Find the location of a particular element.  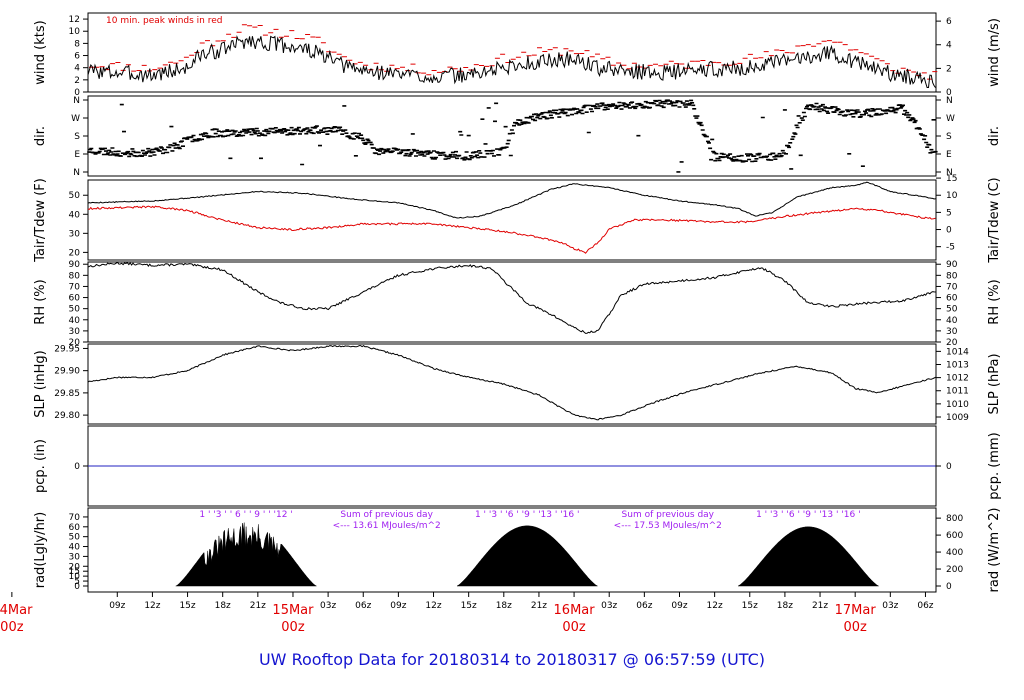

rad-frame is located at coordinates (512, 550).